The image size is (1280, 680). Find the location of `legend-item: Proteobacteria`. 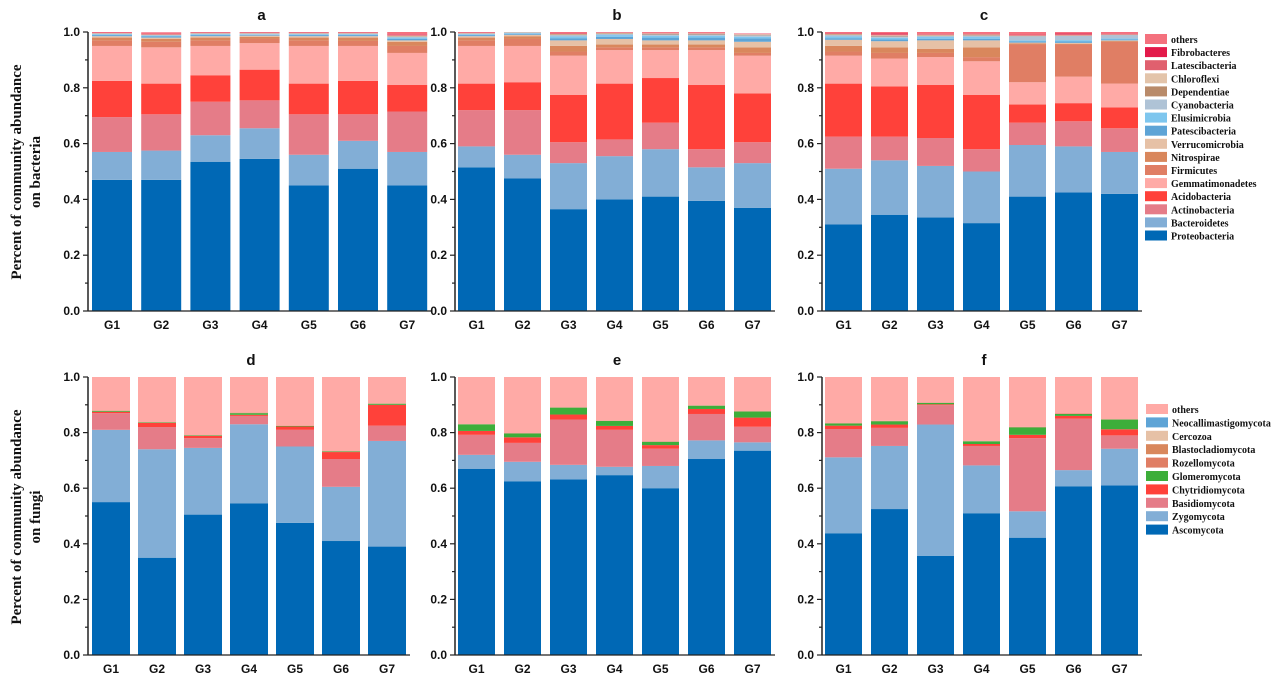

legend-item: Proteobacteria is located at coordinates (1189, 236).